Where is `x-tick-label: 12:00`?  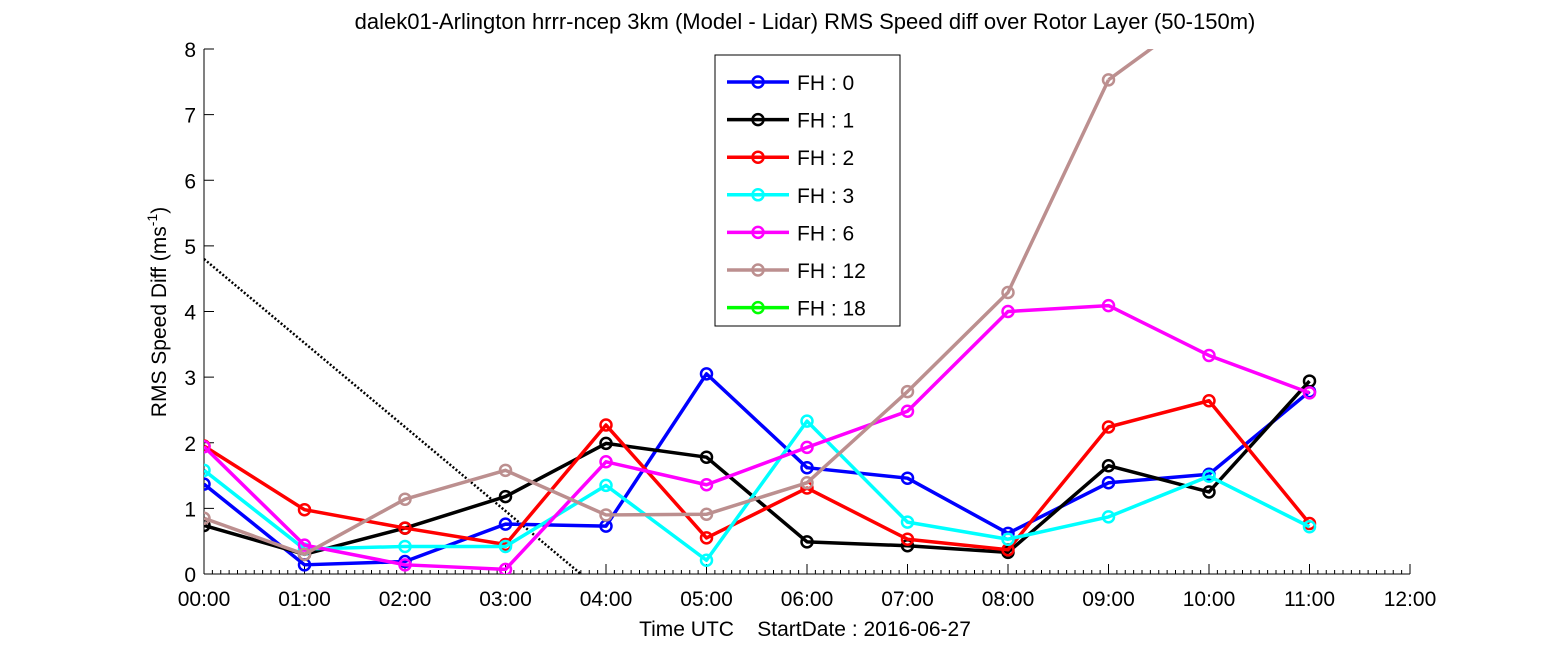
x-tick-label: 12:00 is located at coordinates (1410, 599).